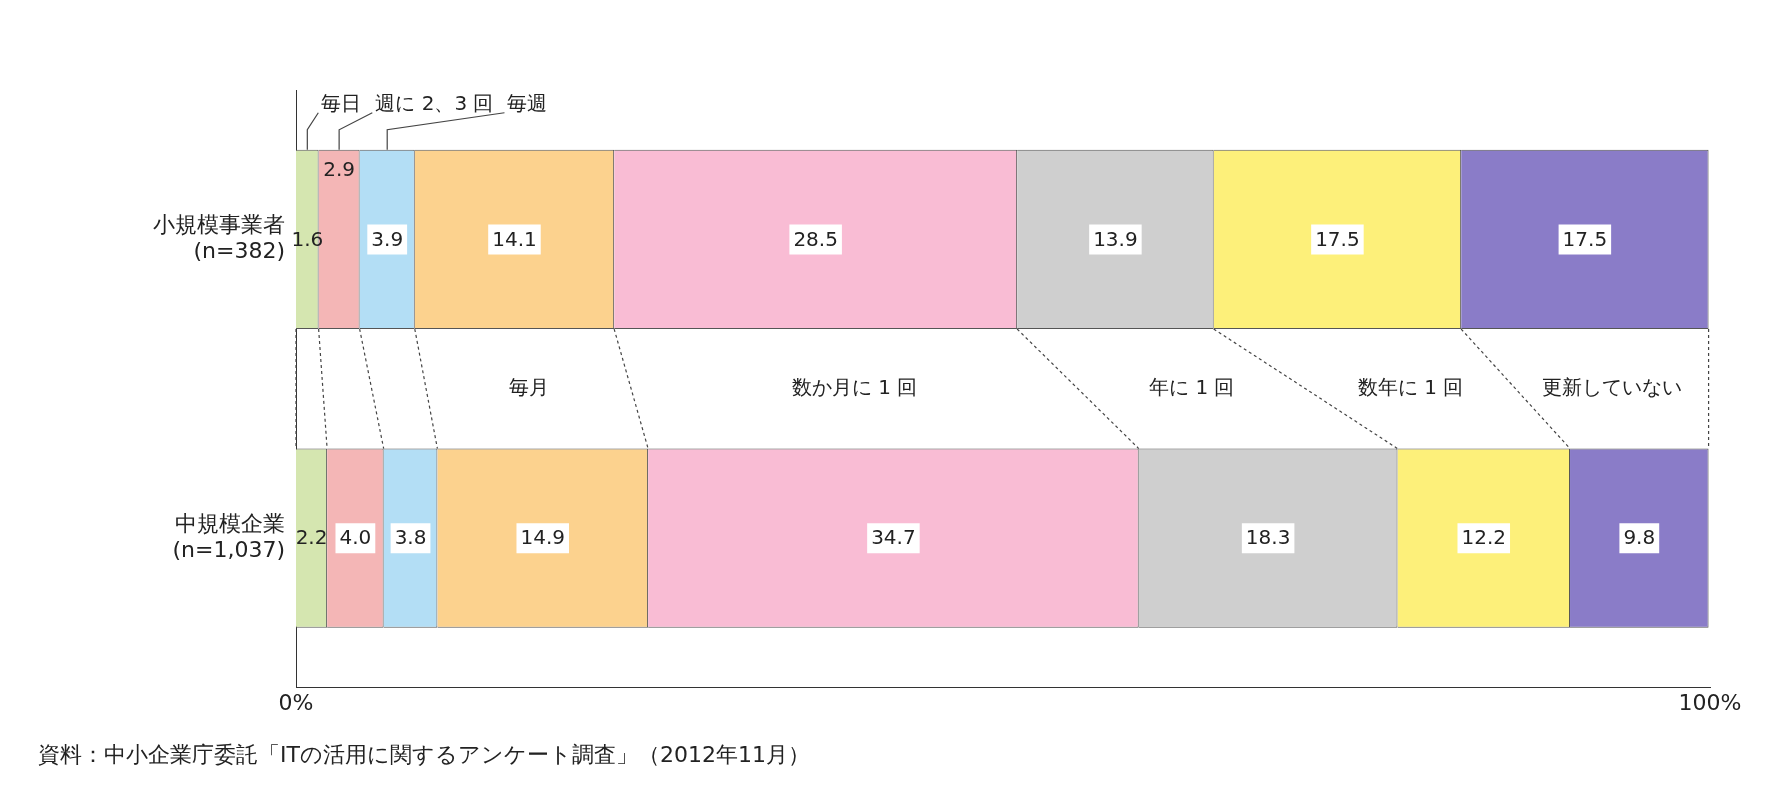  I want to click on data-label: 3.8, so click(410, 537).